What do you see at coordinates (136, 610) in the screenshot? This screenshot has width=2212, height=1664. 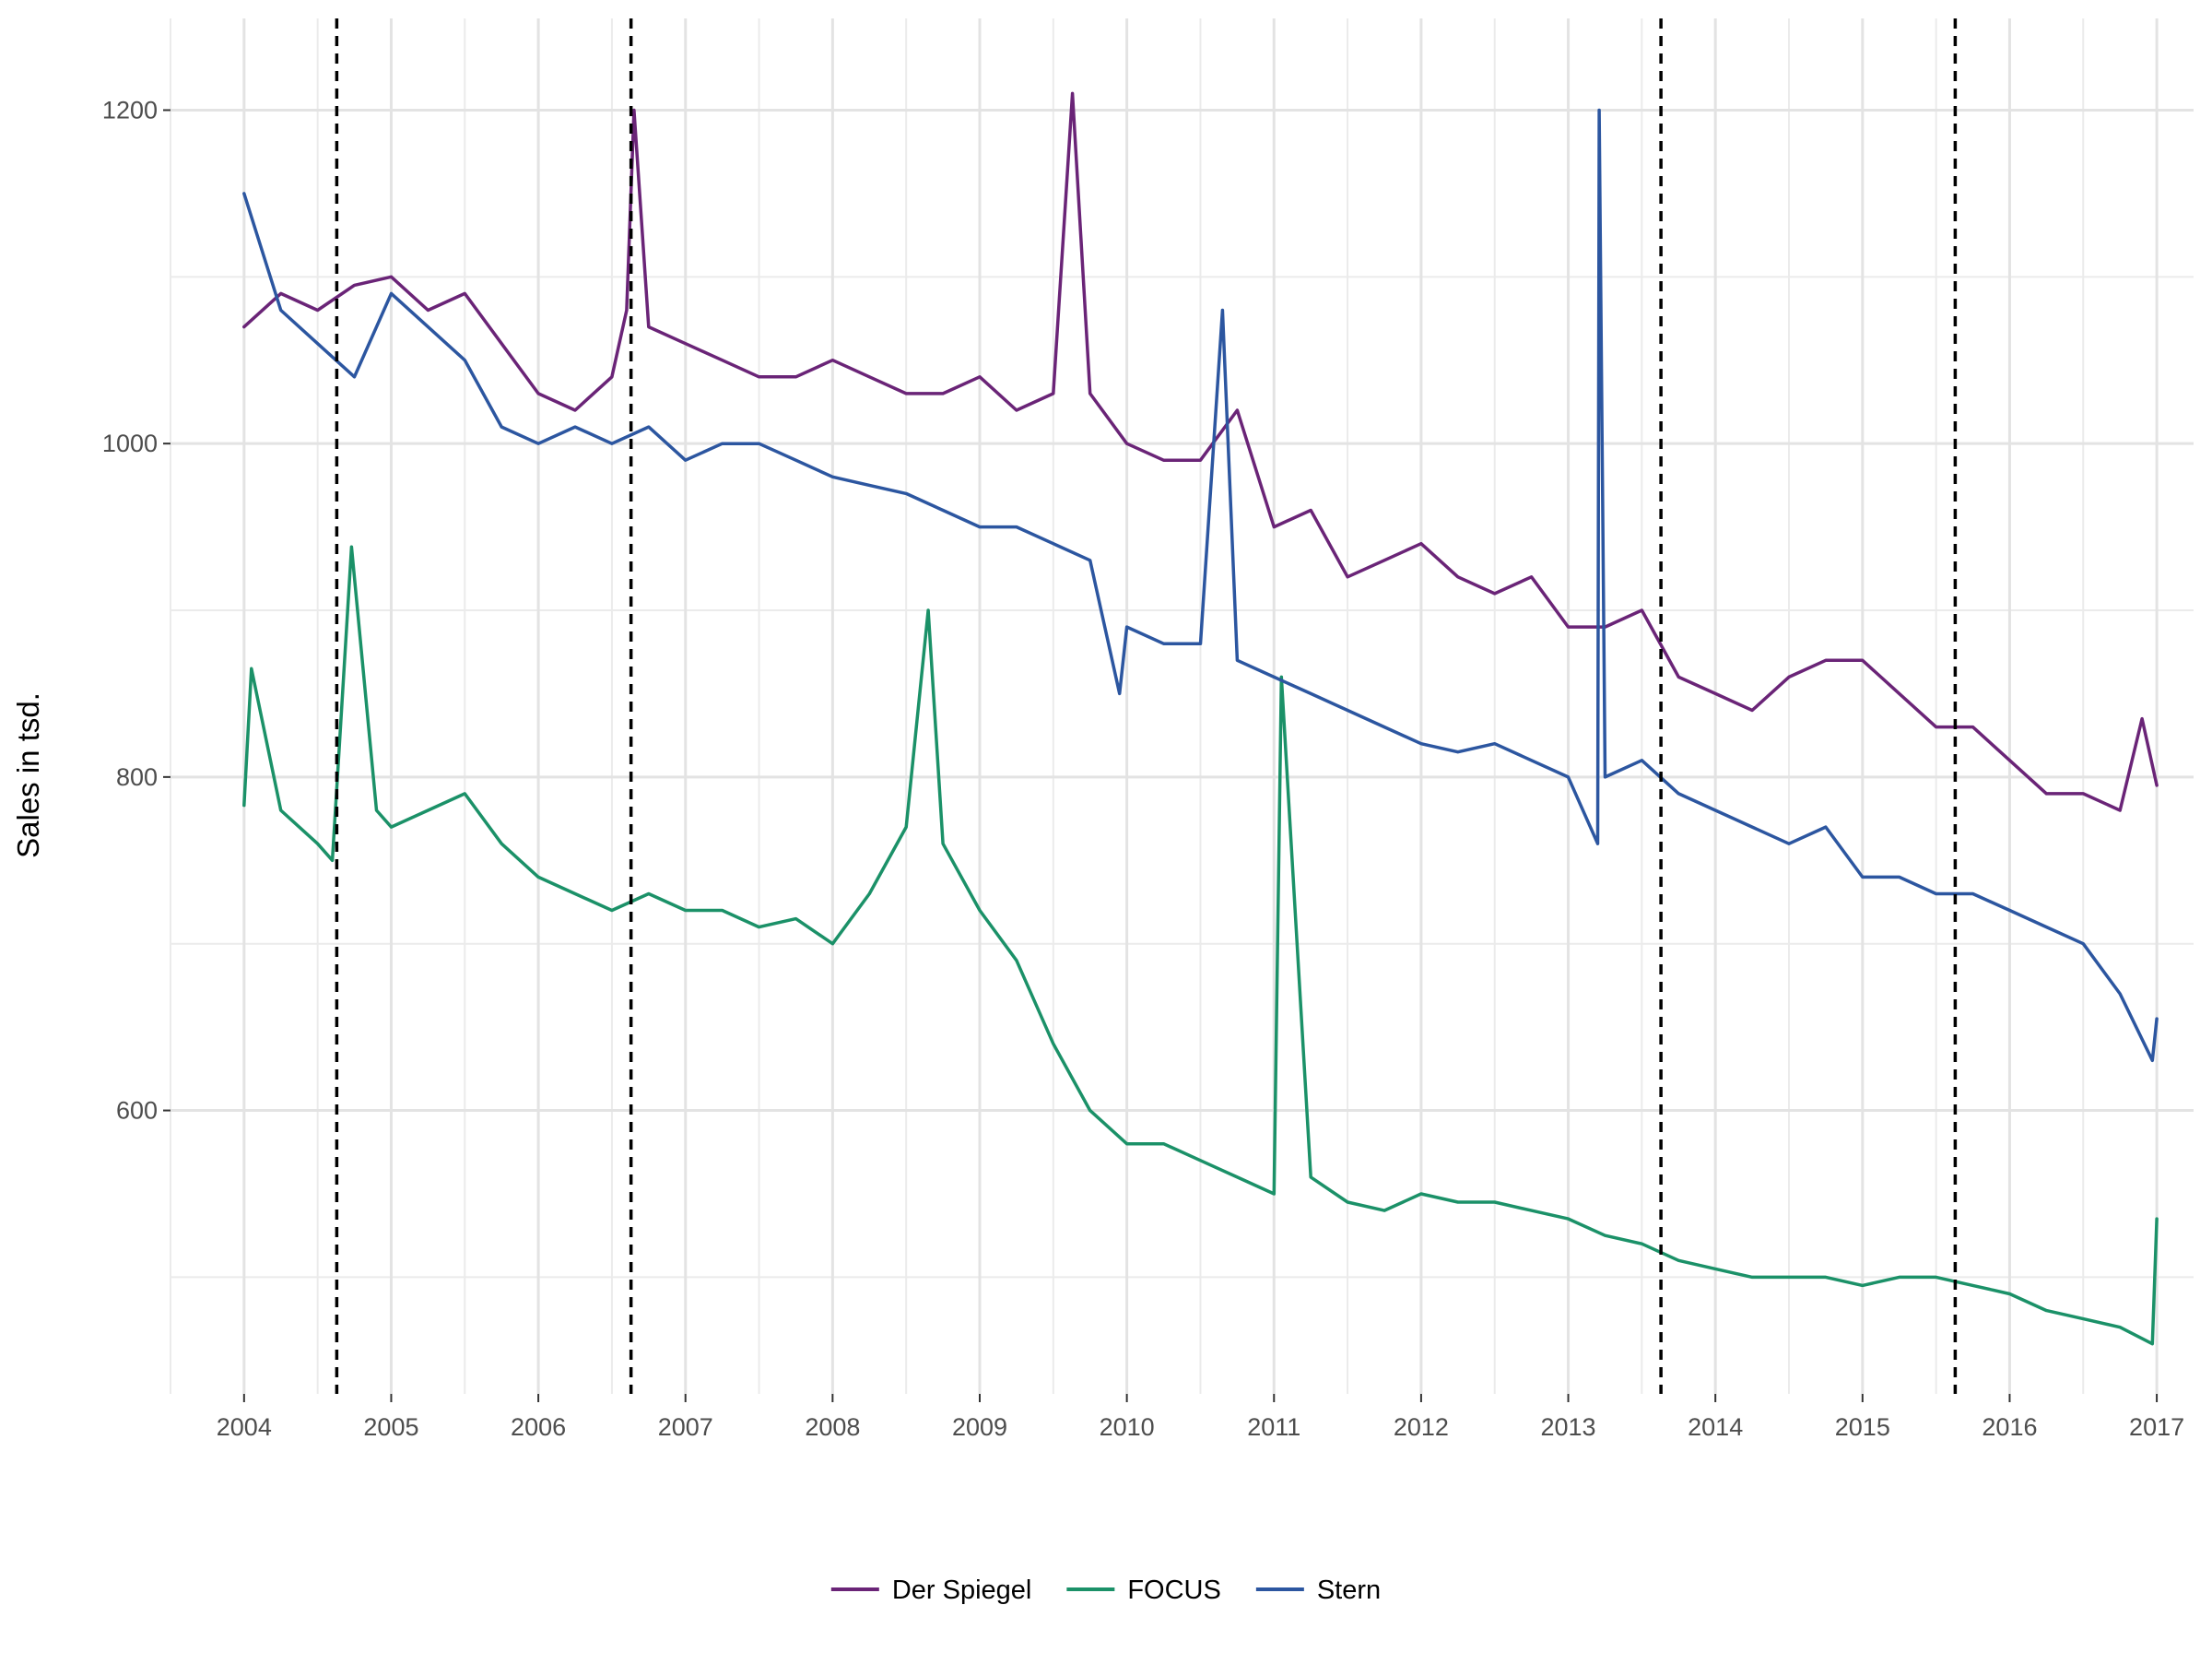 I see `y-axis-ticks: 600 800 1000 1200` at bounding box center [136, 610].